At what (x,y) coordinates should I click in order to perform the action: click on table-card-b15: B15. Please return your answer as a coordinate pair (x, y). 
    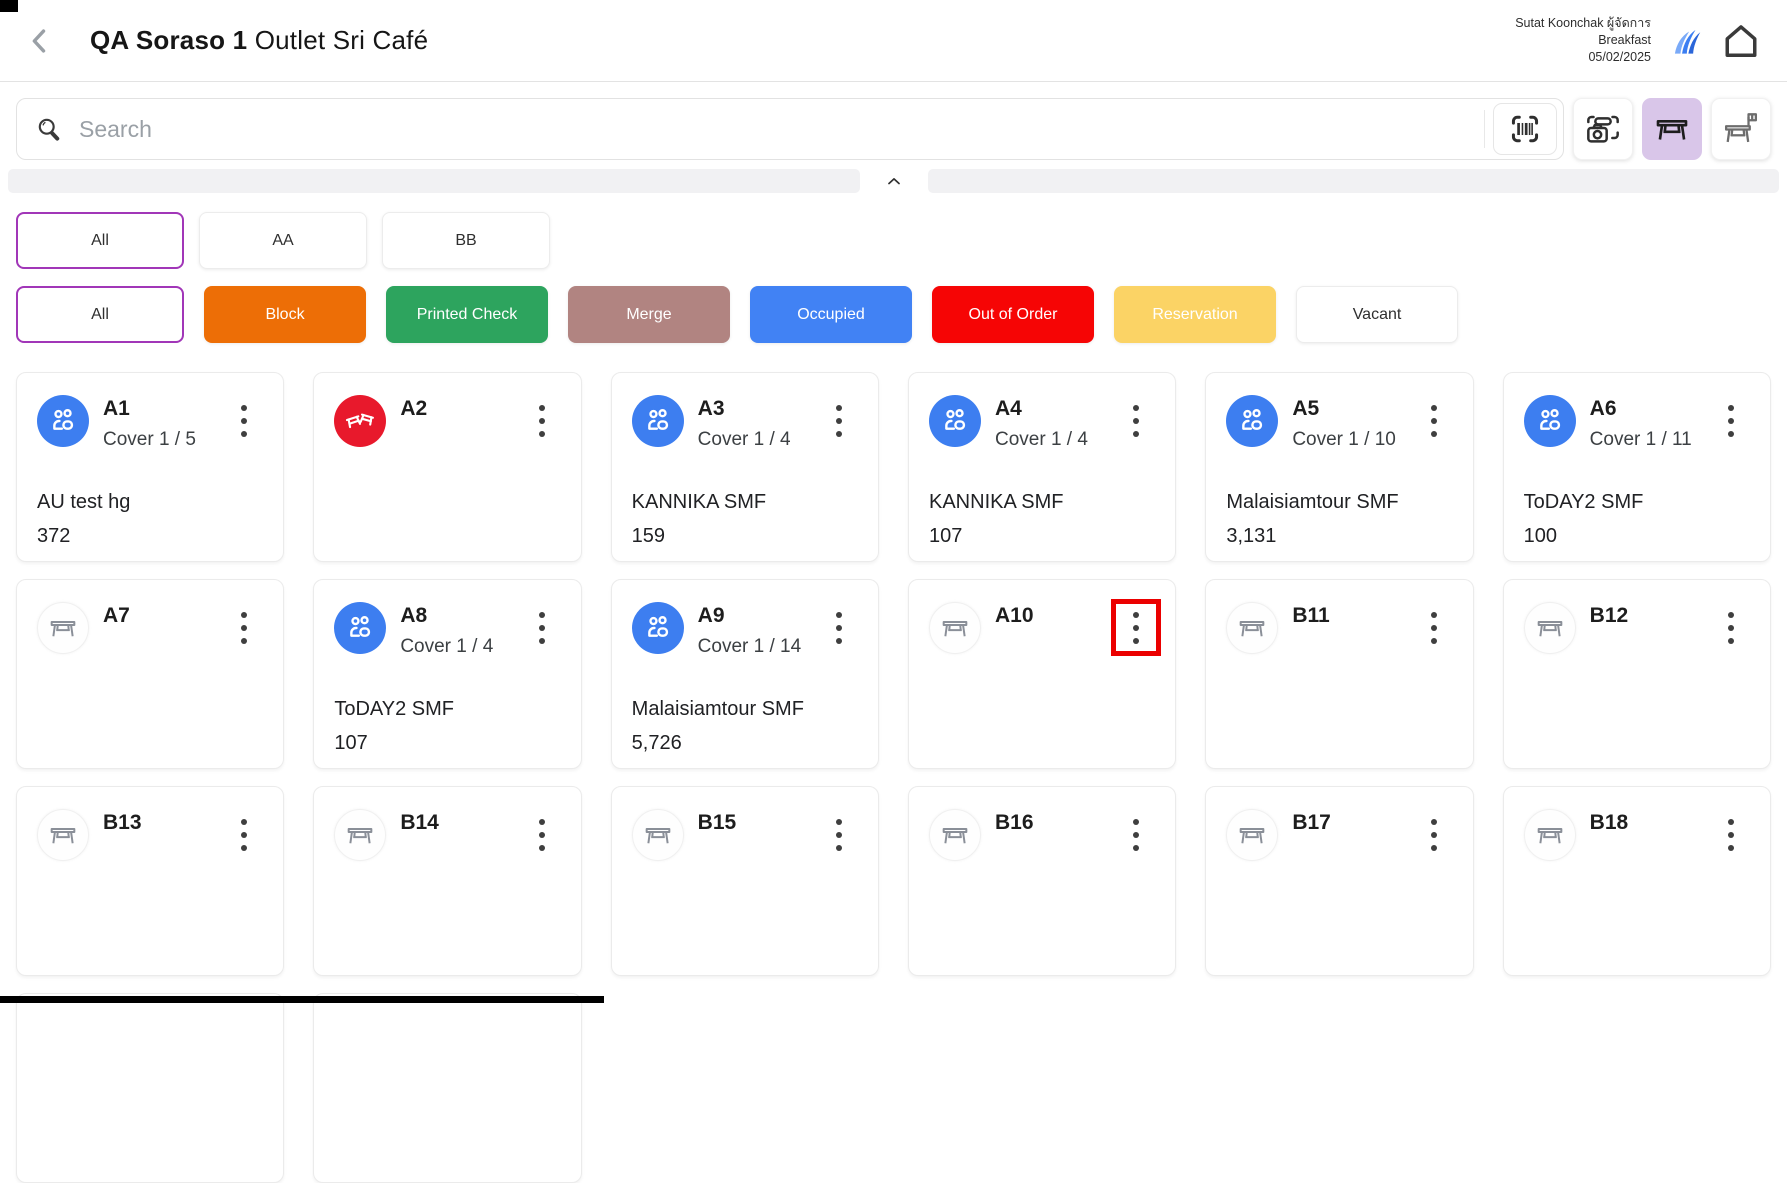
    Looking at the image, I should click on (744, 881).